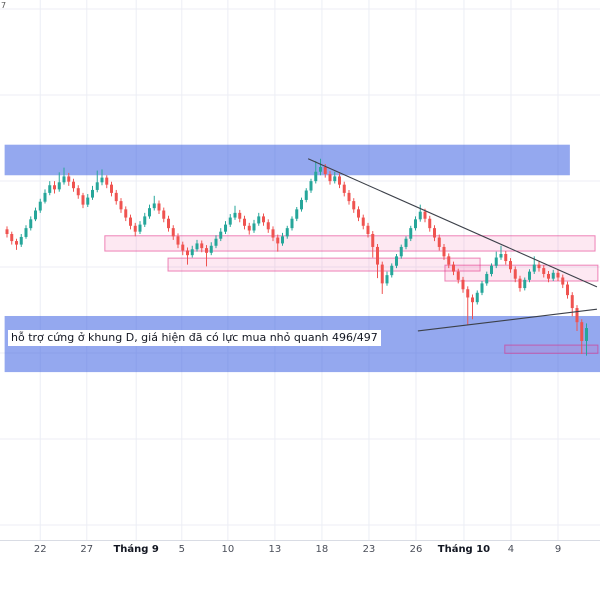 The height and width of the screenshot is (600, 600). Describe the element at coordinates (300, 551) in the screenshot. I see `time-axis: 22 27 Tháng 9 5 10 13 18 23 26 Tháng 10 4 9` at that location.